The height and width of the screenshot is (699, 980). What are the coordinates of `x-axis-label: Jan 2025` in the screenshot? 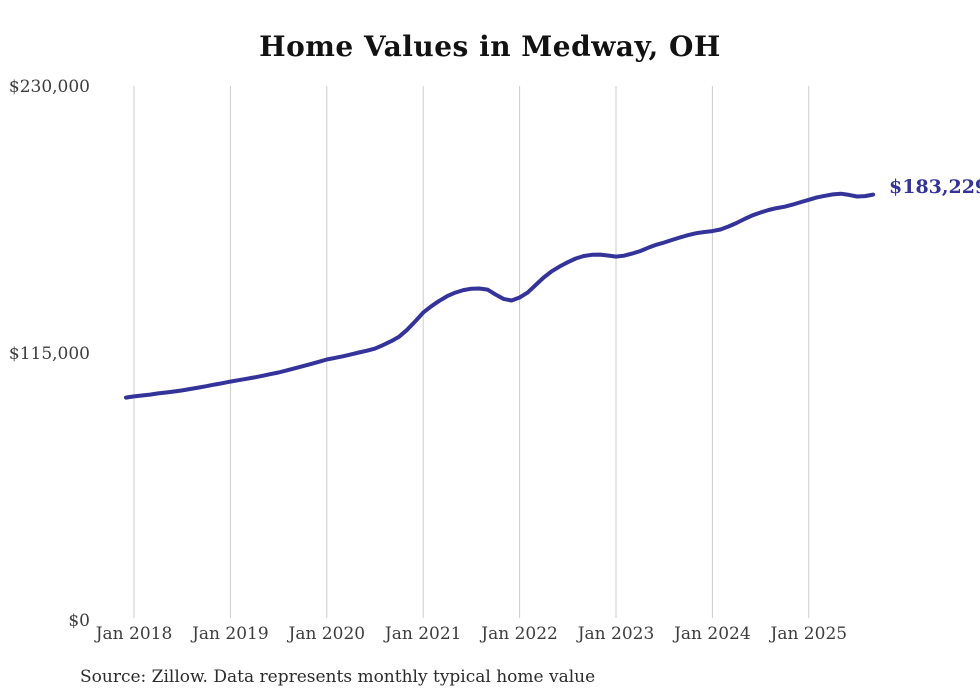 It's located at (809, 634).